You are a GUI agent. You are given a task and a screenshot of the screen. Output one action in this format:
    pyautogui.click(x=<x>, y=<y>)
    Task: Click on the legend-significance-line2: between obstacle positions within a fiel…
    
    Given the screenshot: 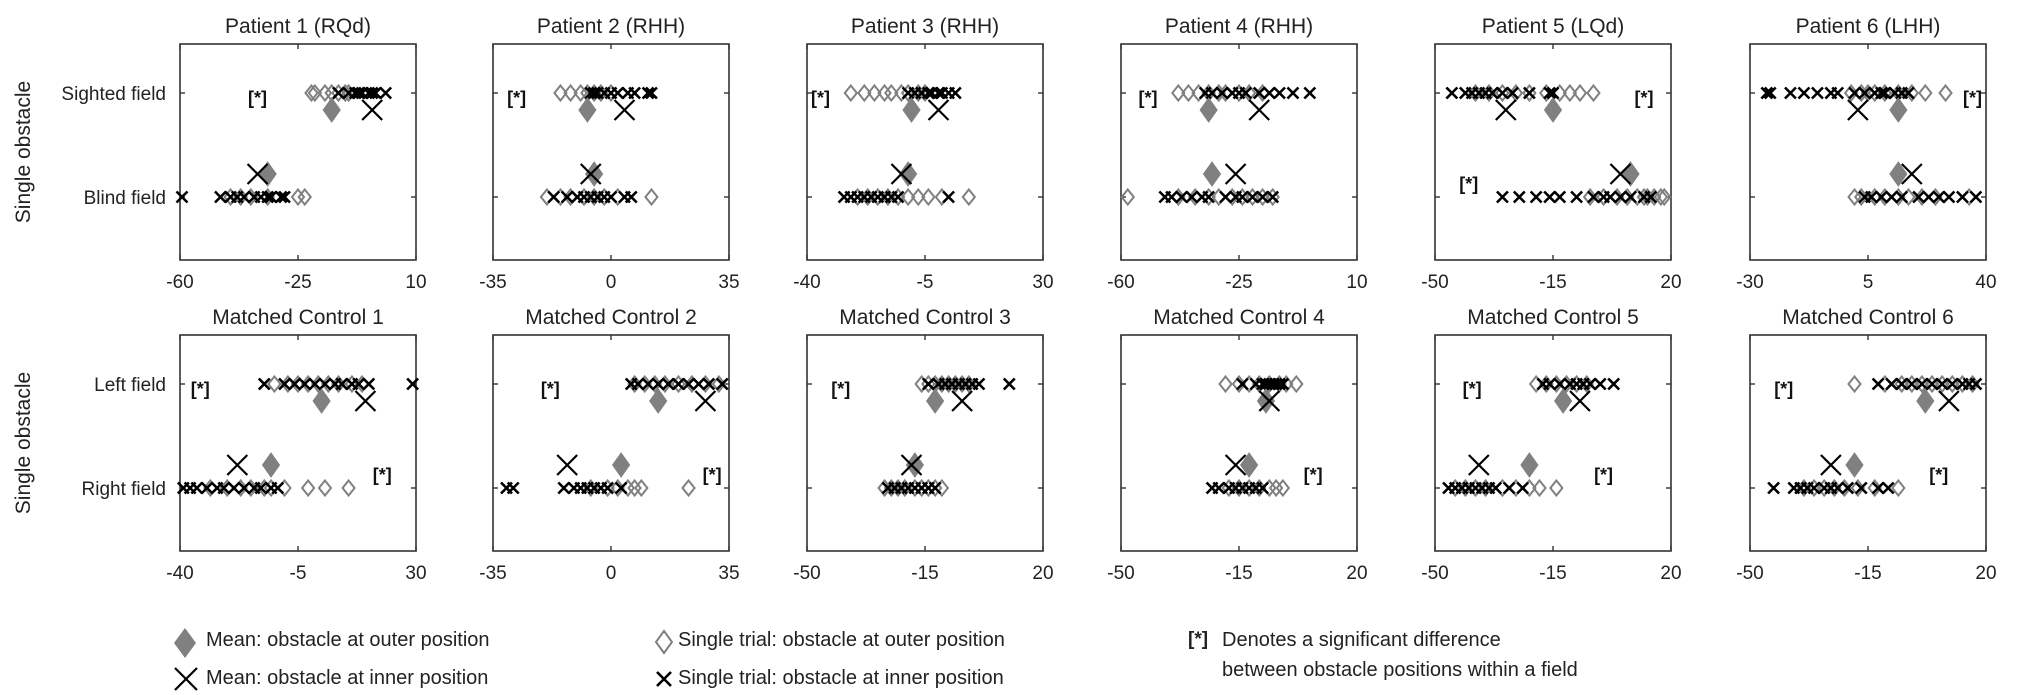 What is the action you would take?
    pyautogui.click(x=1400, y=670)
    